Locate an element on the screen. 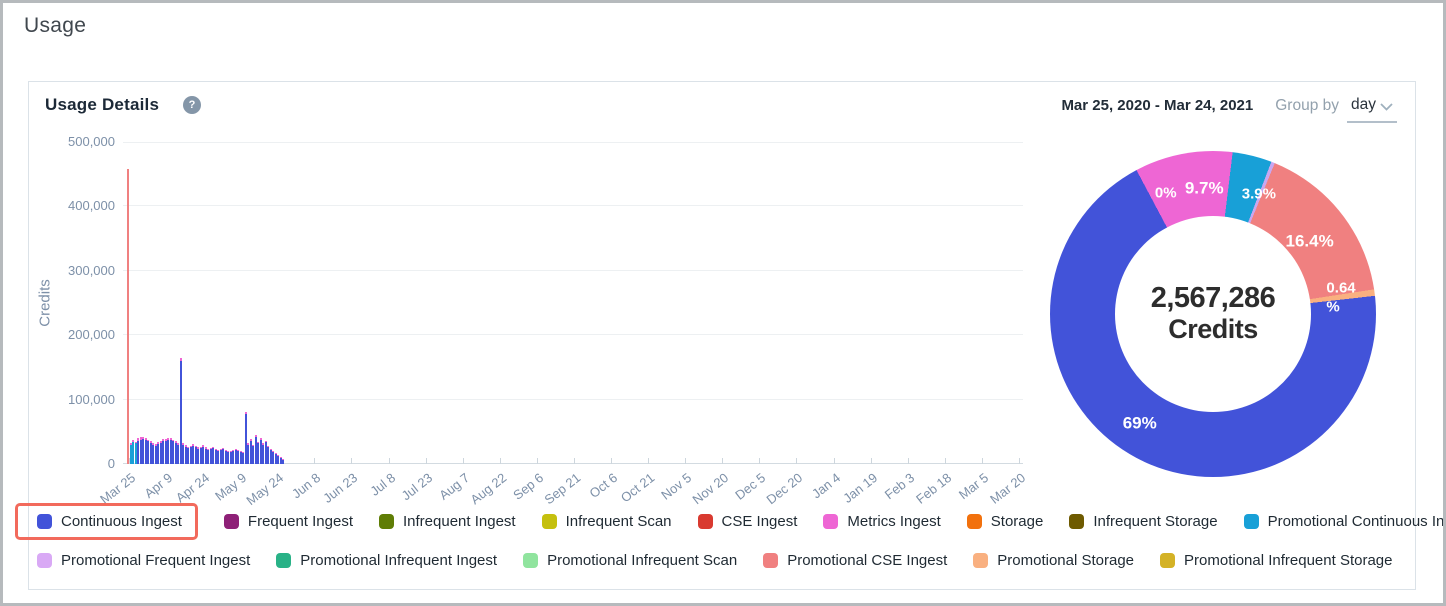 The height and width of the screenshot is (606, 1446). legend-label: Promotional Infrequent Ingest is located at coordinates (399, 560).